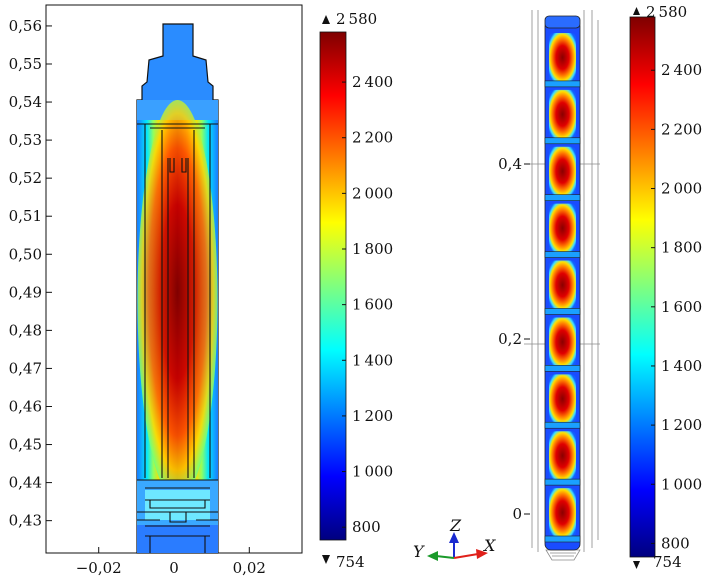  I want to click on left-y-tick-label: 0,55, so click(25, 64).